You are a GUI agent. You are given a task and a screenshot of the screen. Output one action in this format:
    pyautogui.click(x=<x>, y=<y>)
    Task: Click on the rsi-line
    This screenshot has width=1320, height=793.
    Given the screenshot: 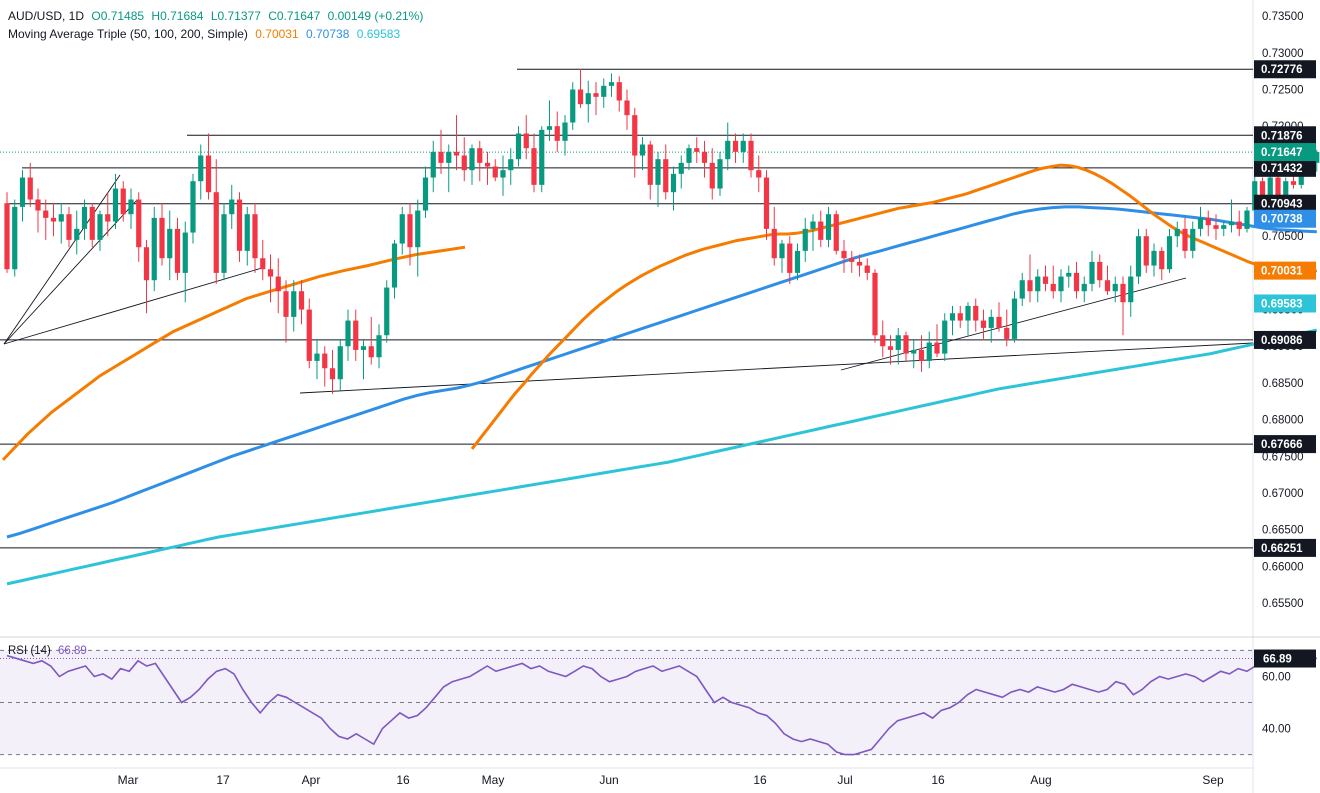 What is the action you would take?
    pyautogui.click(x=662, y=704)
    